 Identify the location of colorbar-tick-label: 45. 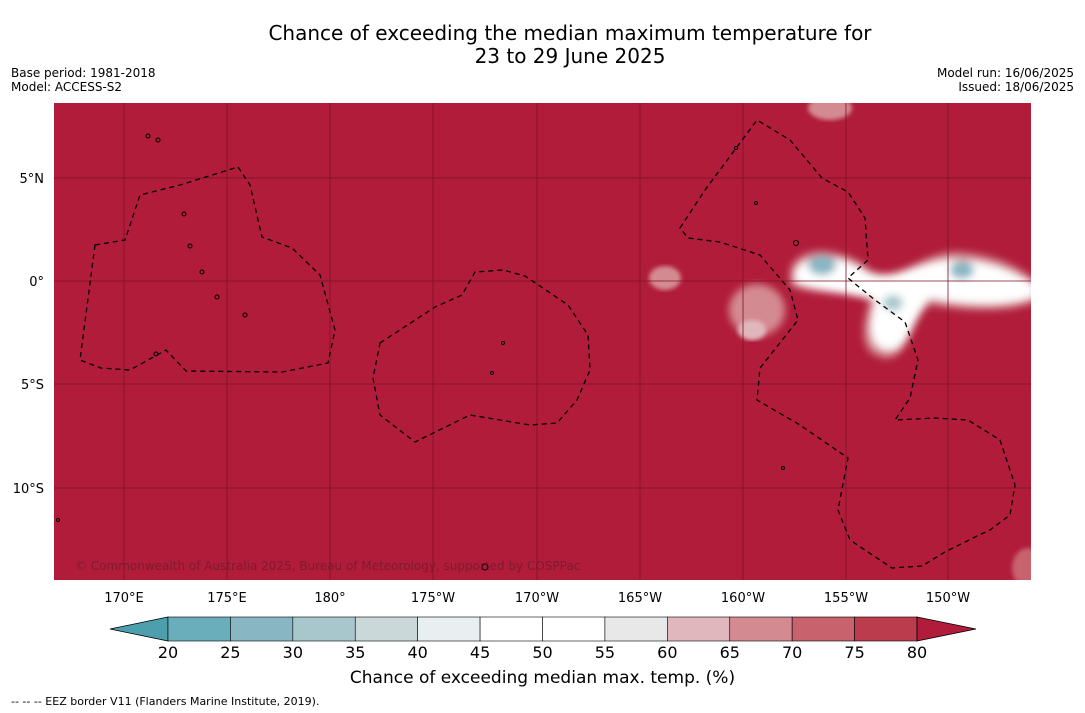
(480, 652).